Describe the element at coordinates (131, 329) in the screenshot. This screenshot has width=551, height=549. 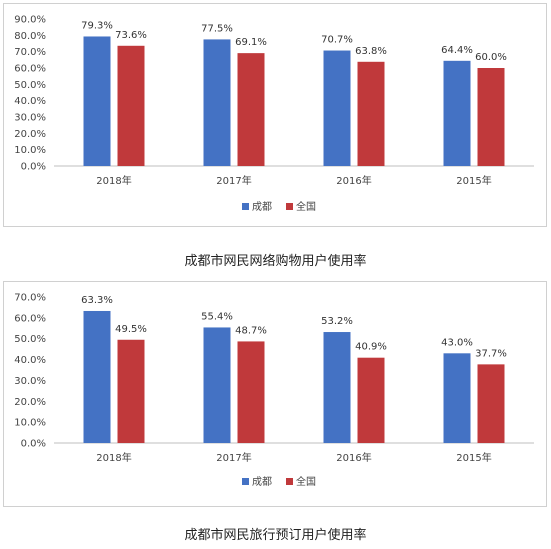
I see `data-label: 49.5%` at that location.